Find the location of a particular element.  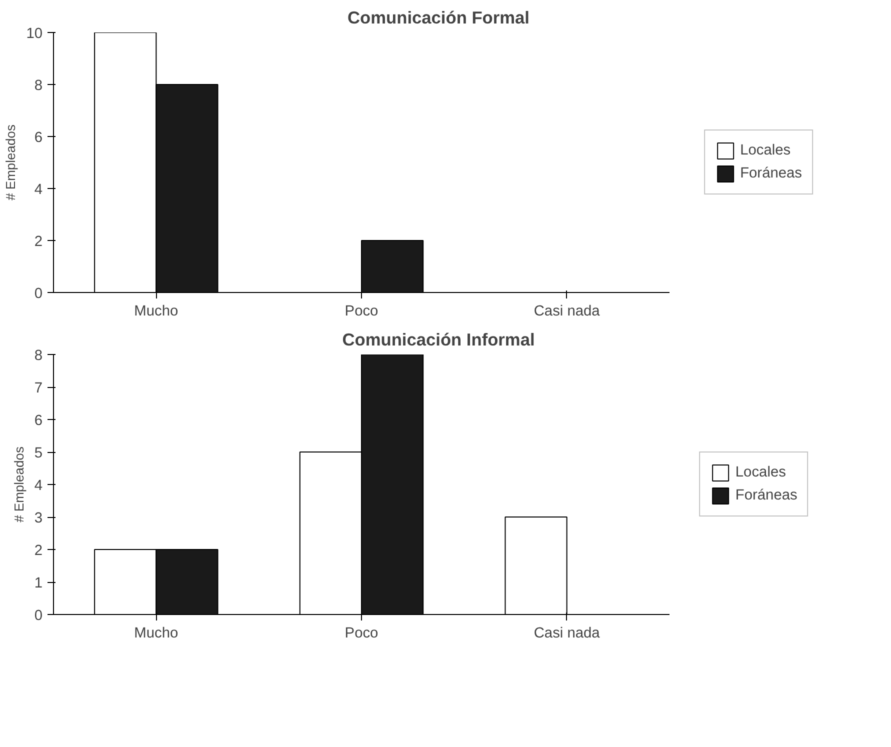

y-tick-label: 5 is located at coordinates (38, 454).